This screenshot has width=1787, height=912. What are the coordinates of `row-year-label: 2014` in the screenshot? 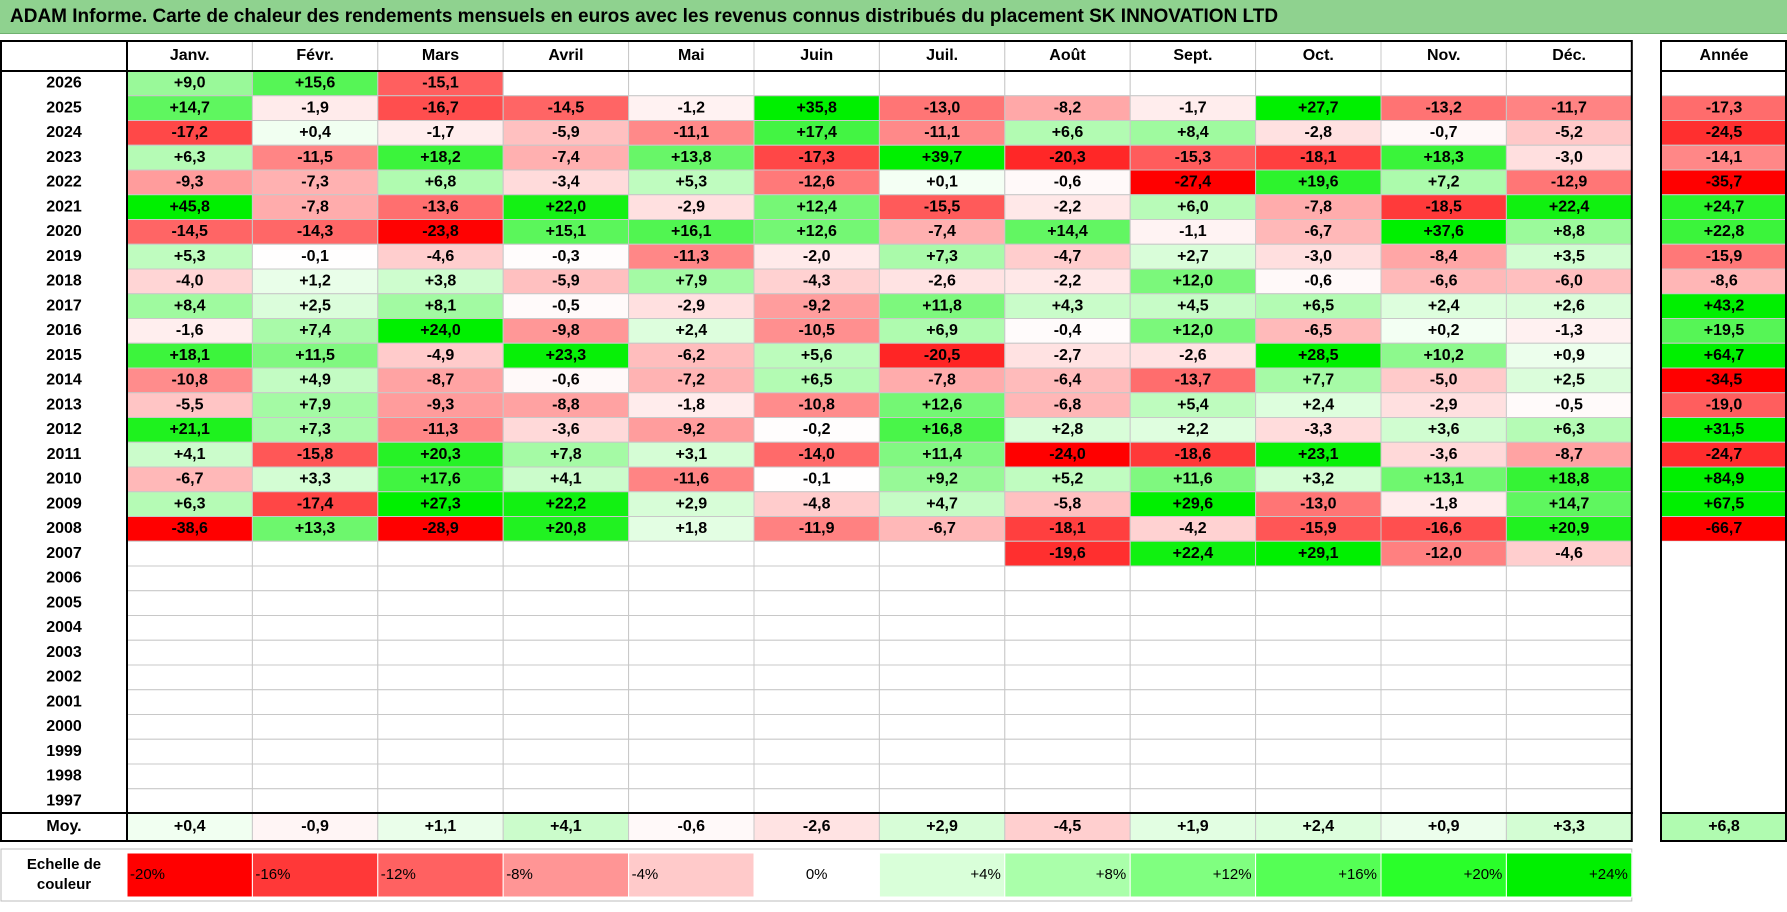 It's located at (64, 380).